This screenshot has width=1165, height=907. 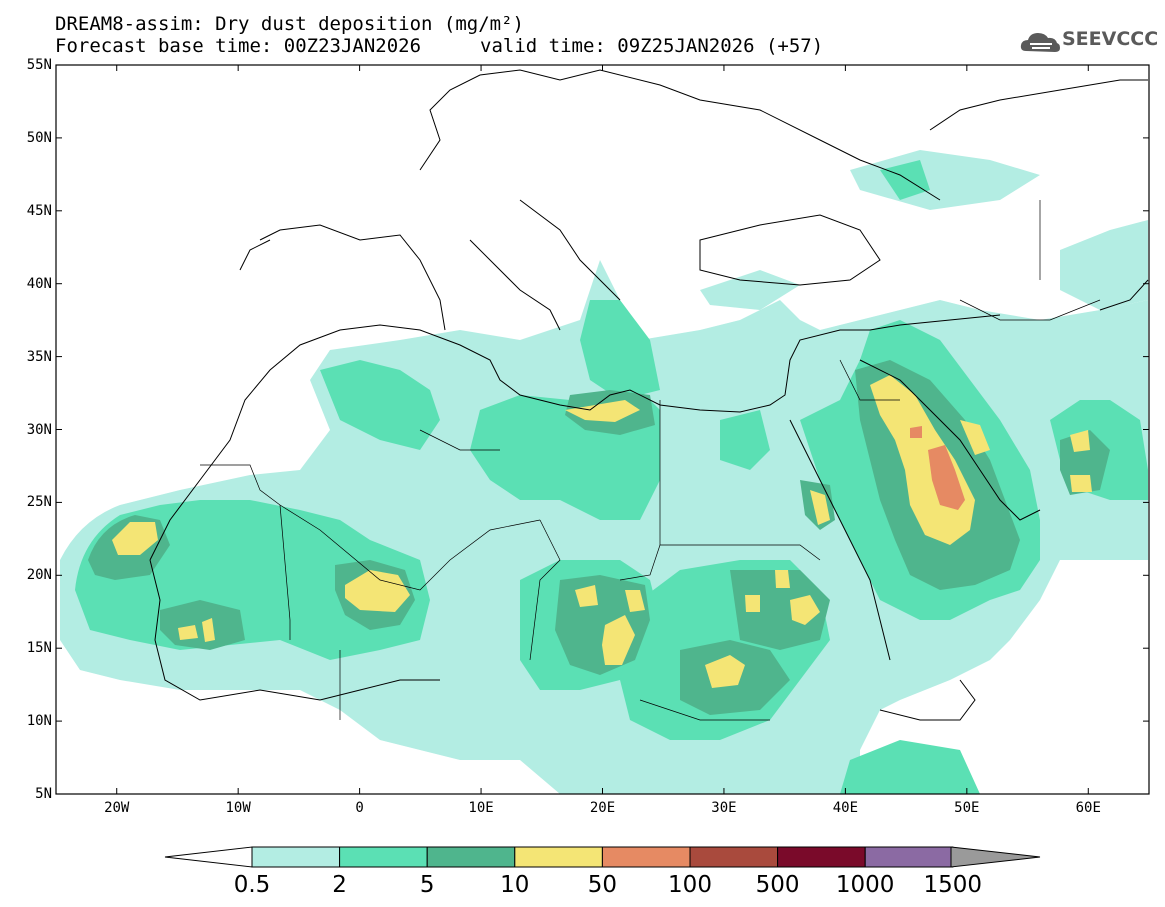 What do you see at coordinates (481, 808) in the screenshot?
I see `lon-tick-label: 10E` at bounding box center [481, 808].